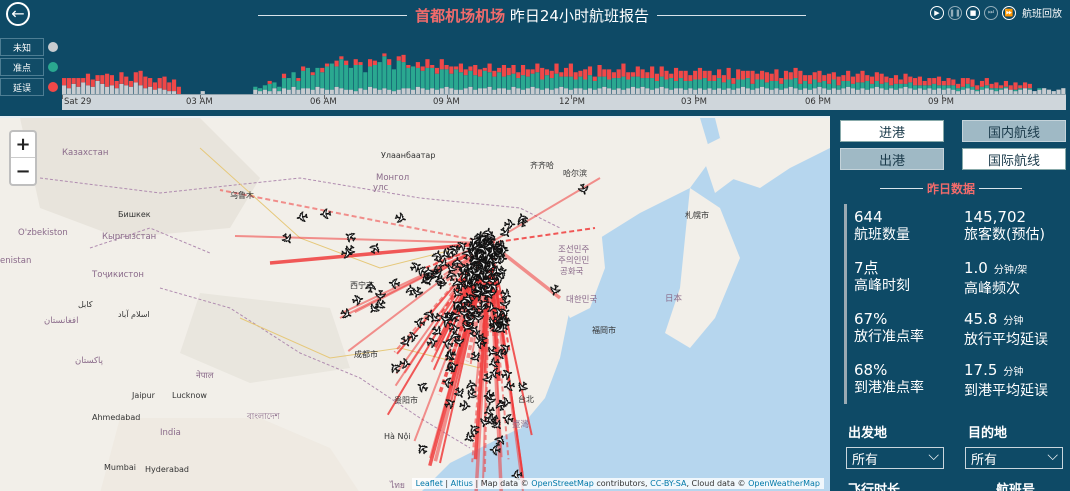 The height and width of the screenshot is (491, 1070). I want to click on owm-link: OpenWeatherMap, so click(784, 483).